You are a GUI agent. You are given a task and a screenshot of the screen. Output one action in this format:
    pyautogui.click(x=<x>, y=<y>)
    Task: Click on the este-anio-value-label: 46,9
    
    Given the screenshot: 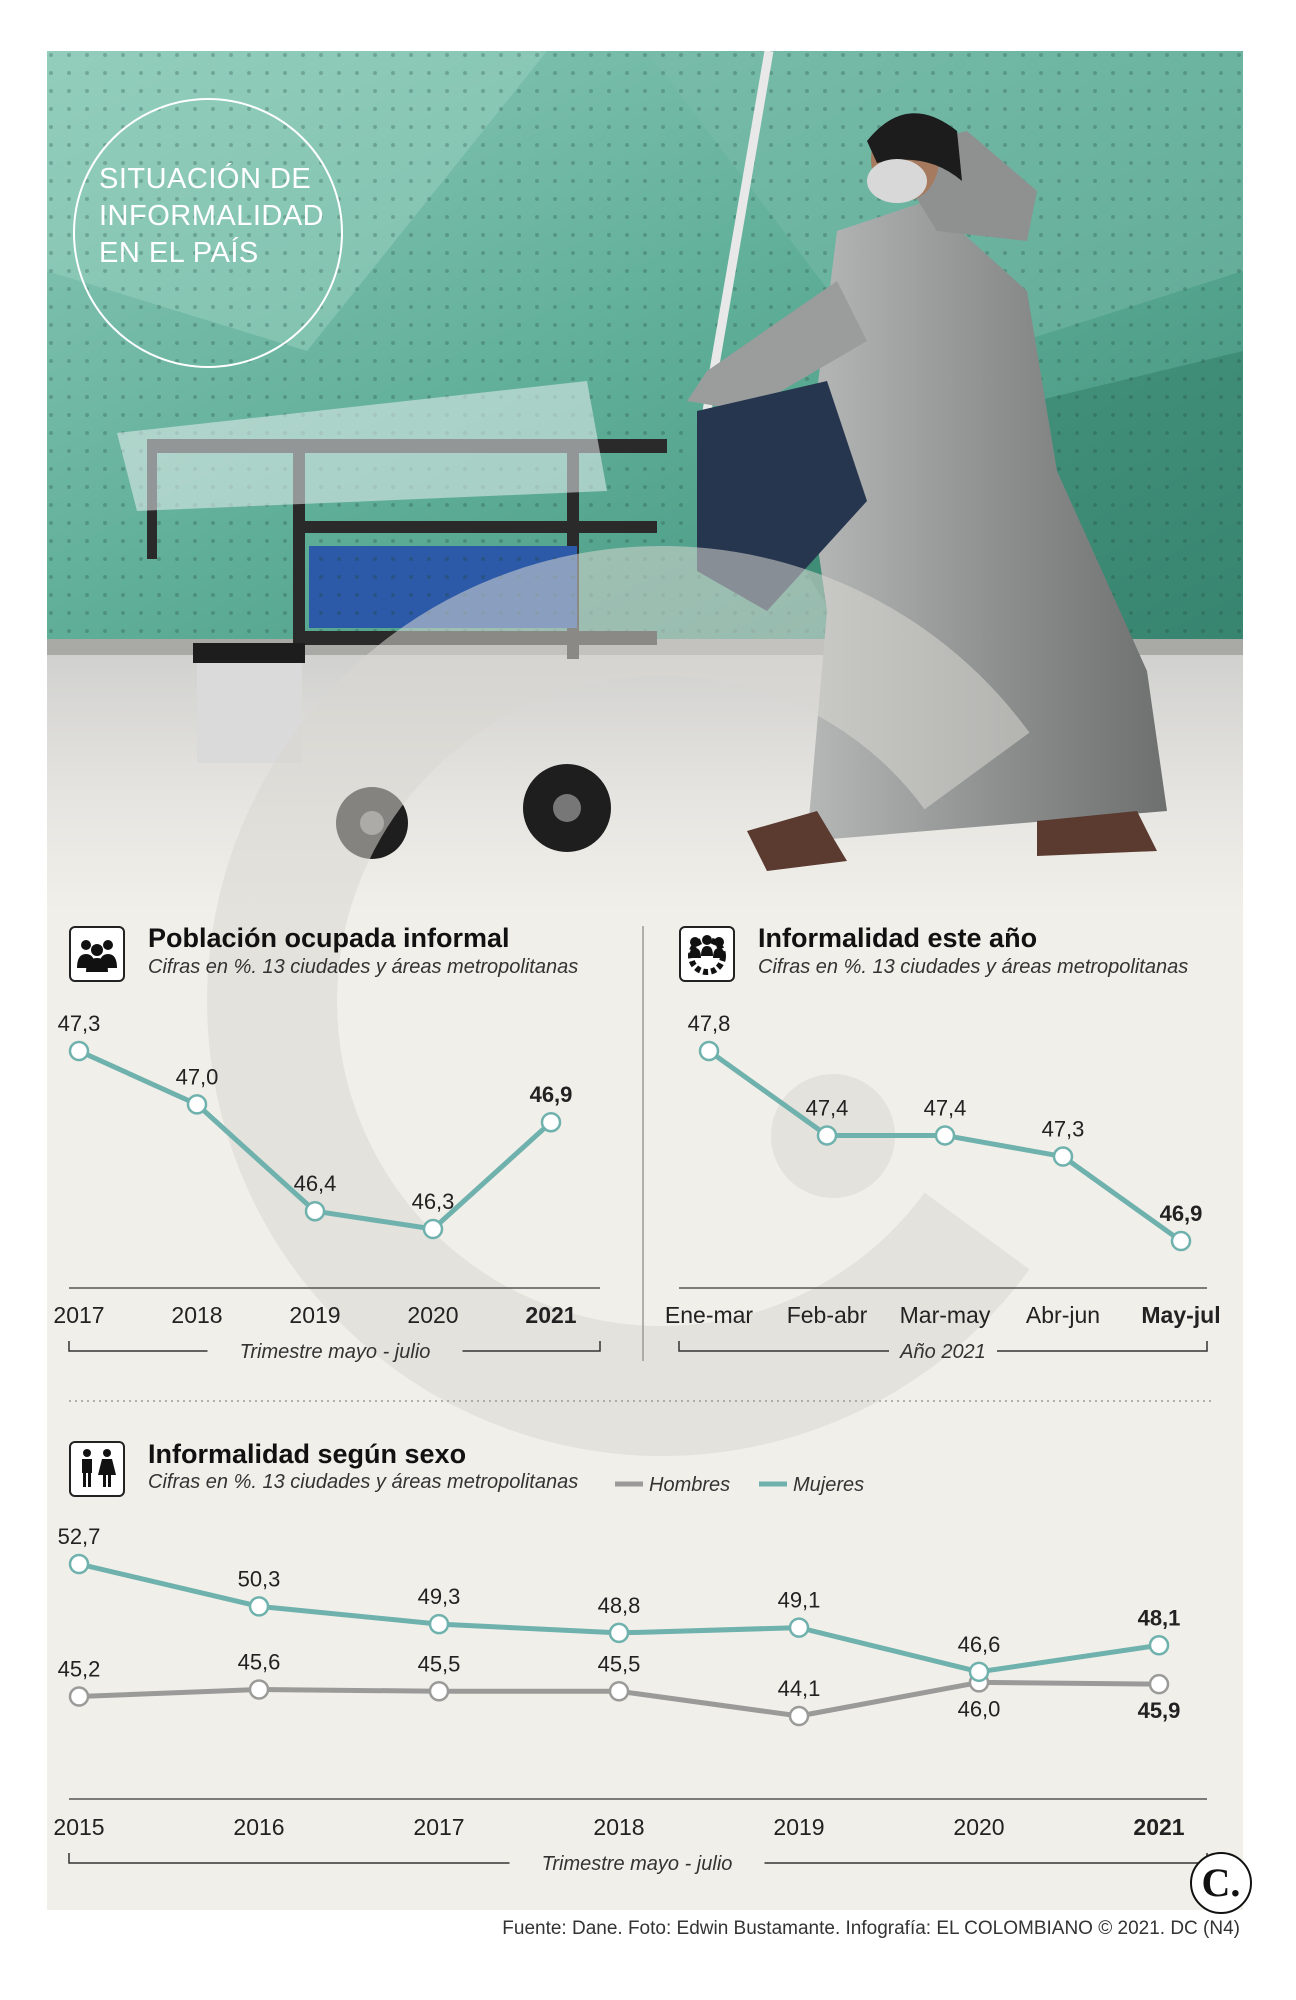 What is the action you would take?
    pyautogui.click(x=1181, y=1213)
    